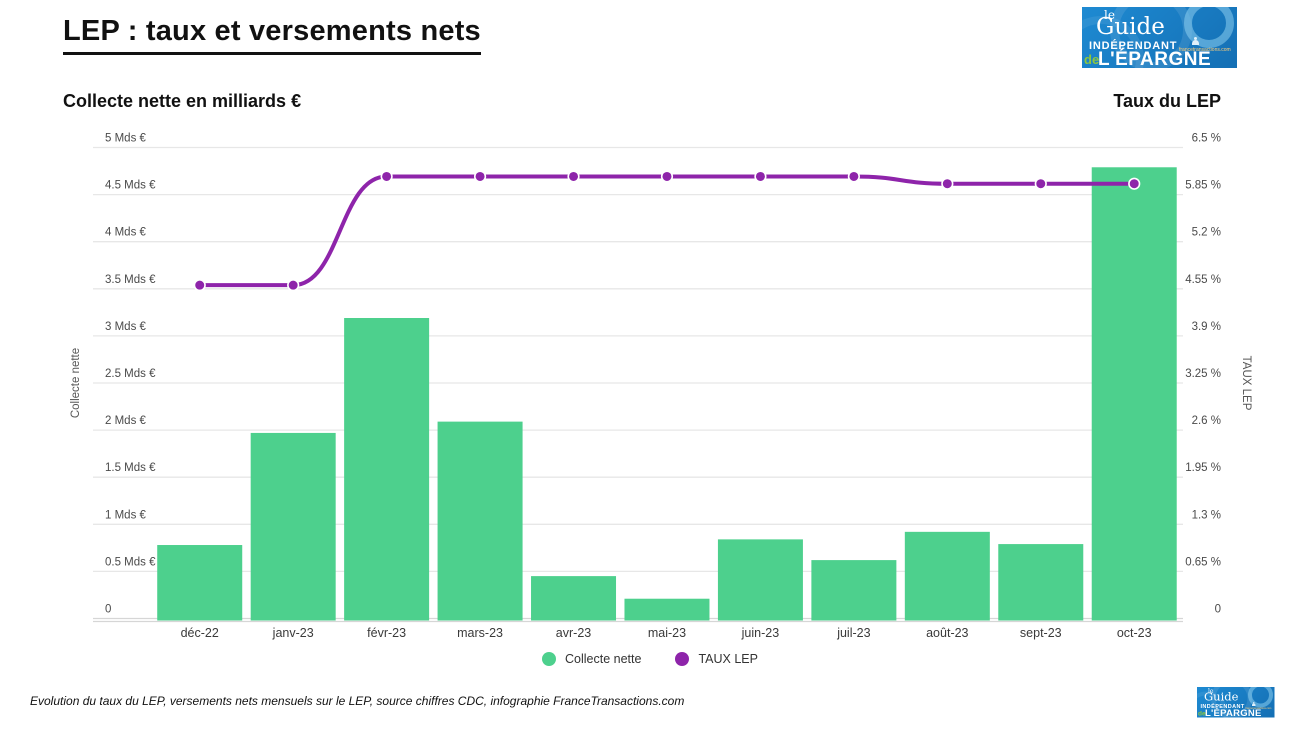 Image resolution: width=1300 pixels, height=731 pixels. Describe the element at coordinates (130, 374) in the screenshot. I see `y-axis-tick-left: 2.5 Mds €` at that location.